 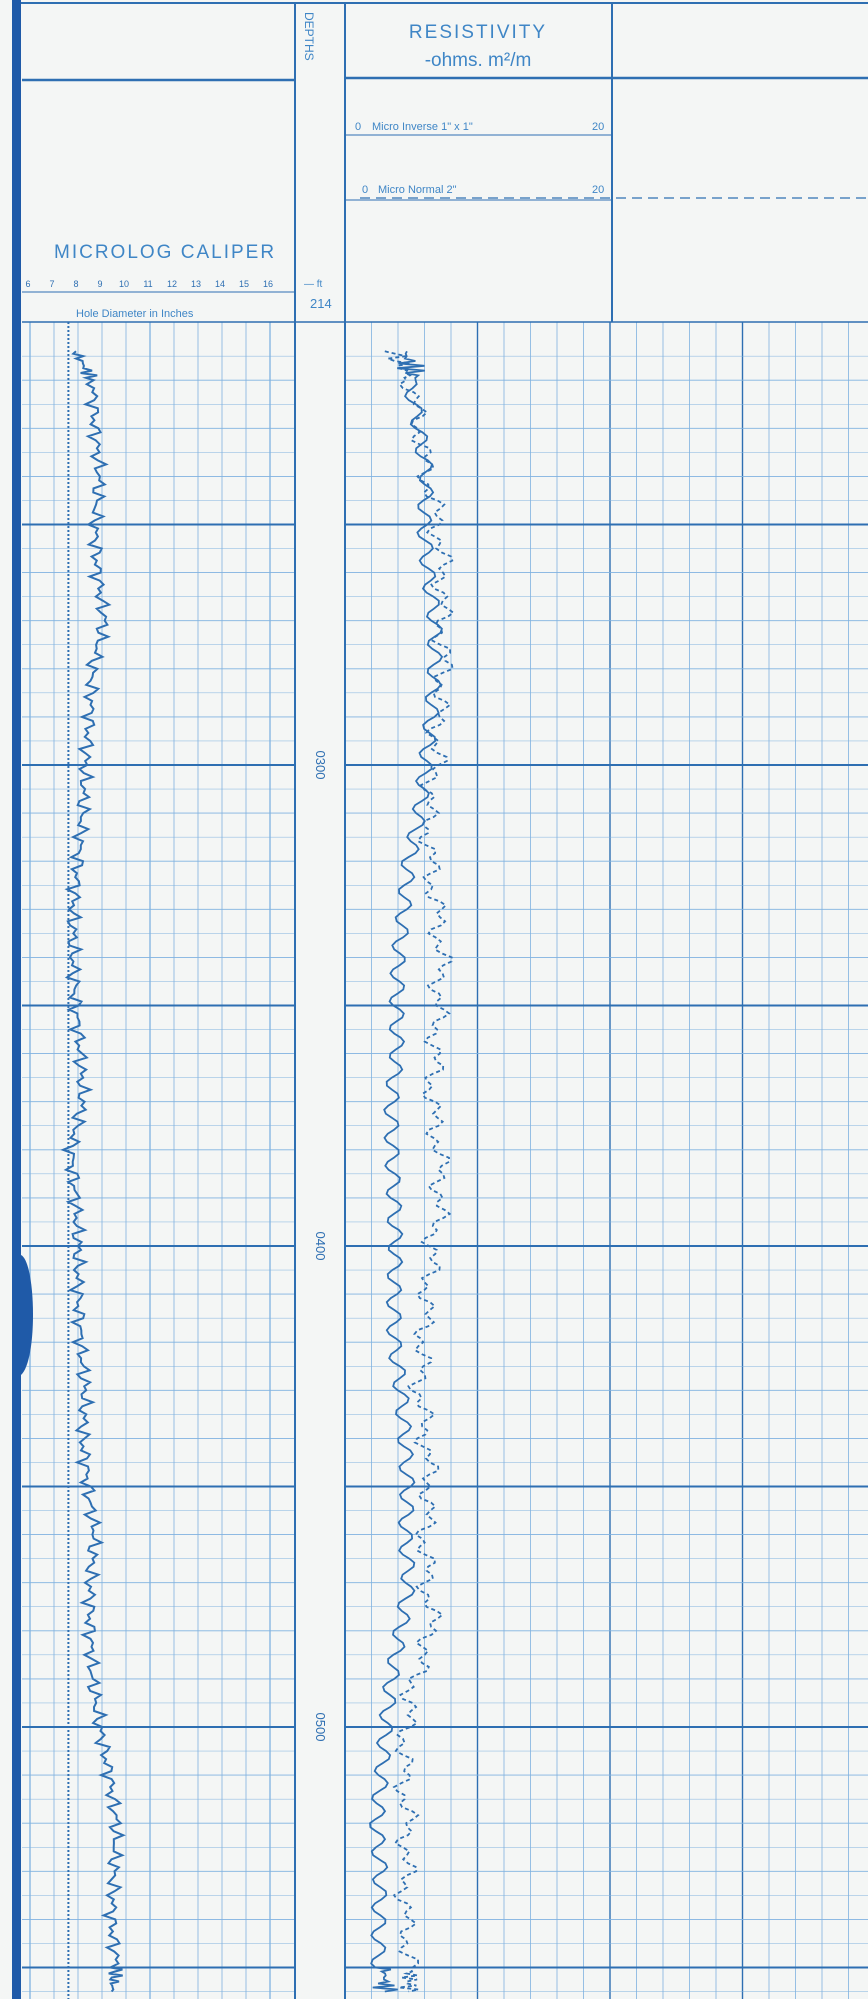 What do you see at coordinates (309, 36) in the screenshot?
I see `depths-label: DEPTHS` at bounding box center [309, 36].